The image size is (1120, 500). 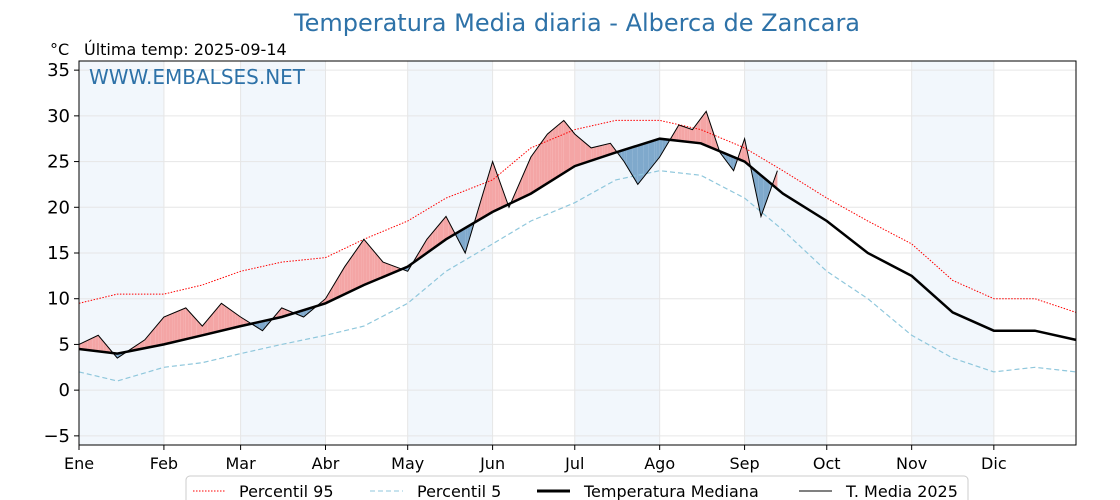 What do you see at coordinates (241, 463) in the screenshot?
I see `x-tick-label: Mar` at bounding box center [241, 463].